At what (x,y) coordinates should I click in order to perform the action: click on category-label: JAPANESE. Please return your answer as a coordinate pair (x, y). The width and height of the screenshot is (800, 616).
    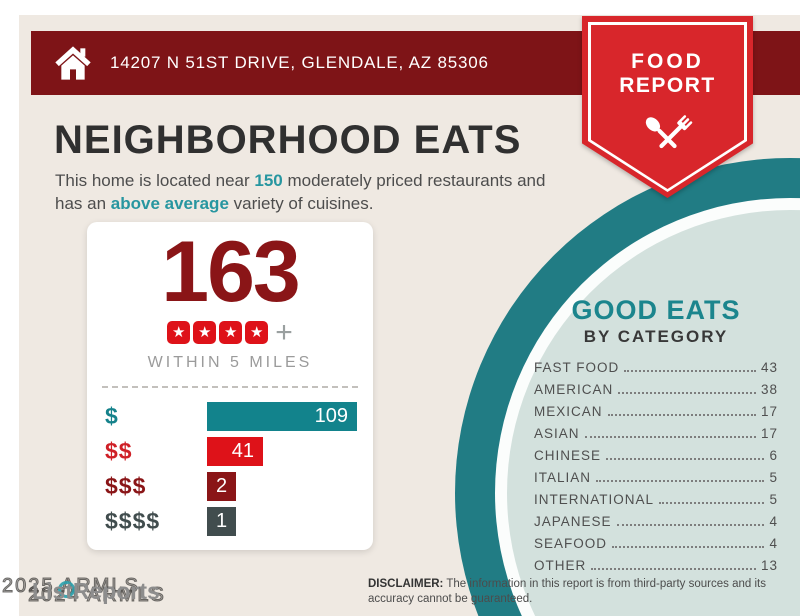
    Looking at the image, I should click on (573, 521).